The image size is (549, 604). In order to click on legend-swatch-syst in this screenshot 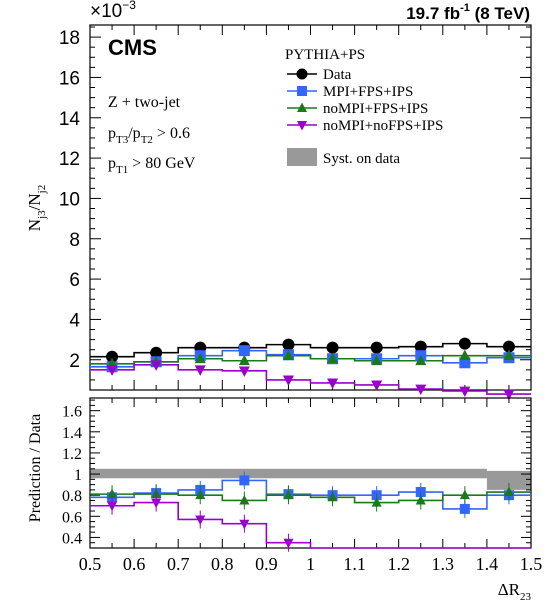, I will do `click(302, 157)`.